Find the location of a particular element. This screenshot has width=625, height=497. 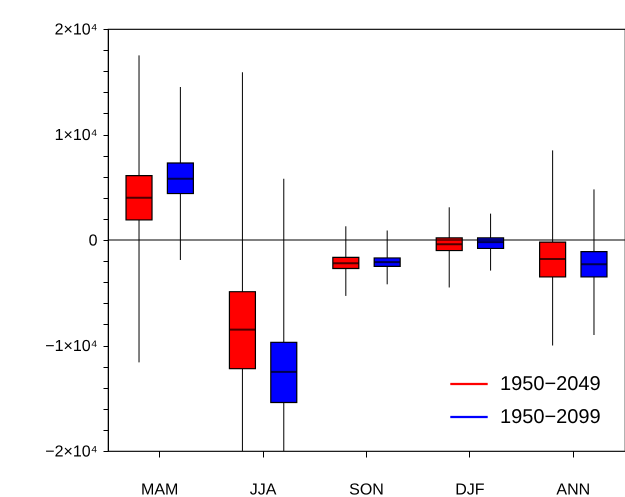

x-tick-label: SON is located at coordinates (366, 489).